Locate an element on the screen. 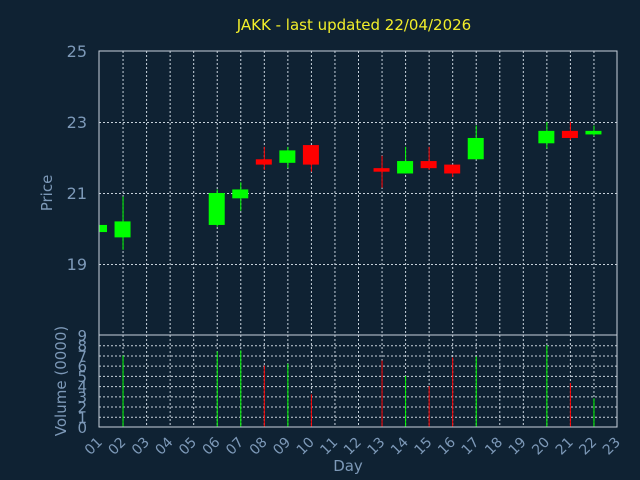  x-tick-label: 05 is located at coordinates (188, 447).